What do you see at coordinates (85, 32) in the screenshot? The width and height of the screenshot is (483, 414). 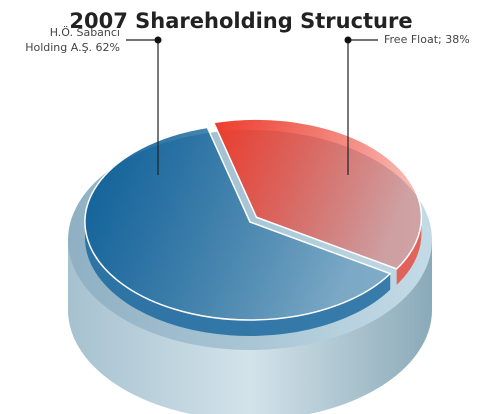 I see `data-label: H.Ö. Sabancı` at bounding box center [85, 32].